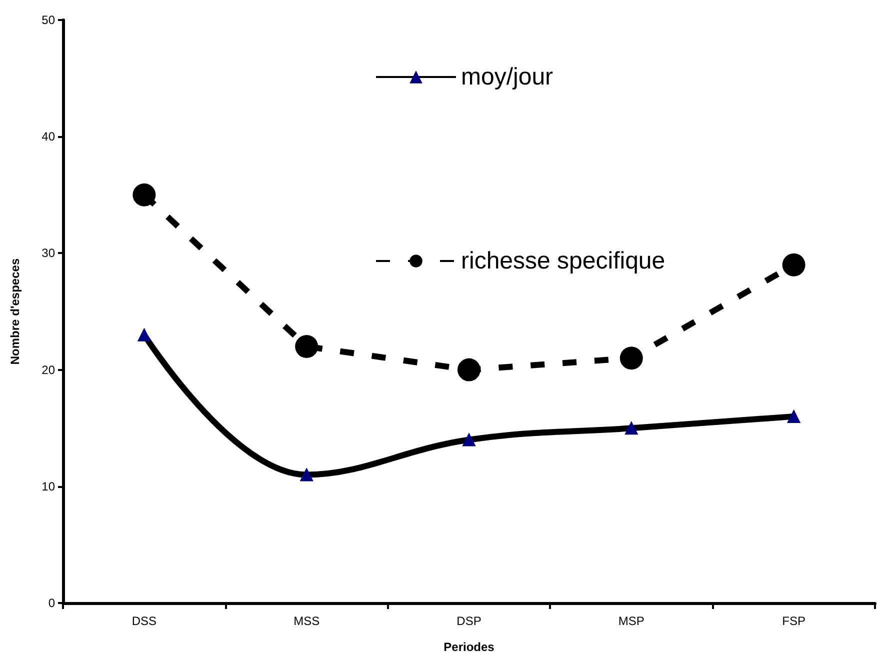 The width and height of the screenshot is (878, 662). What do you see at coordinates (52, 603) in the screenshot?
I see `y-tick-label: 0` at bounding box center [52, 603].